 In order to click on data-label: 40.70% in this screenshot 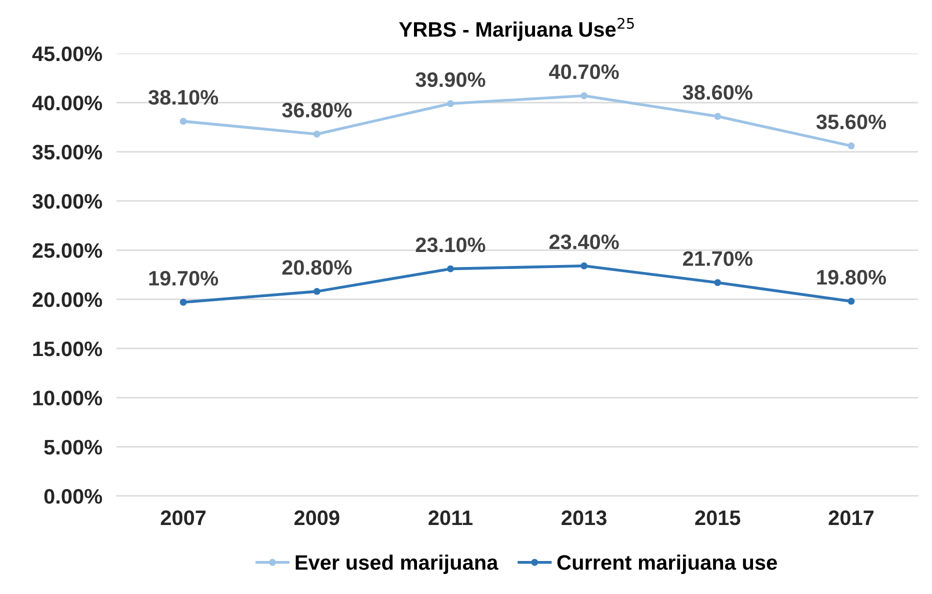, I will do `click(584, 72)`.